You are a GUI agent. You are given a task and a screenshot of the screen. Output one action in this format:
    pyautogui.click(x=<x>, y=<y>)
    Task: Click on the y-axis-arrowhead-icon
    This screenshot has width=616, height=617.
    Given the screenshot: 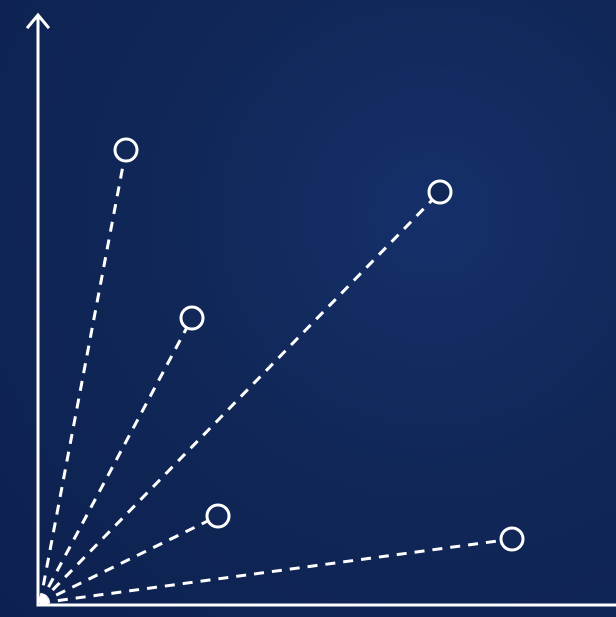 What is the action you would take?
    pyautogui.click(x=38, y=21)
    